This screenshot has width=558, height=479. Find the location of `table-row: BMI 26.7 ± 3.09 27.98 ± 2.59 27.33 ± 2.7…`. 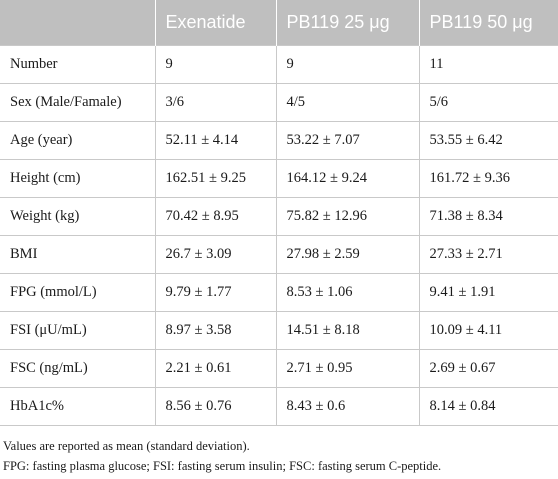

table-row: BMI 26.7 ± 3.09 27.98 ± 2.59 27.33 ± 2.7… is located at coordinates (279, 254).